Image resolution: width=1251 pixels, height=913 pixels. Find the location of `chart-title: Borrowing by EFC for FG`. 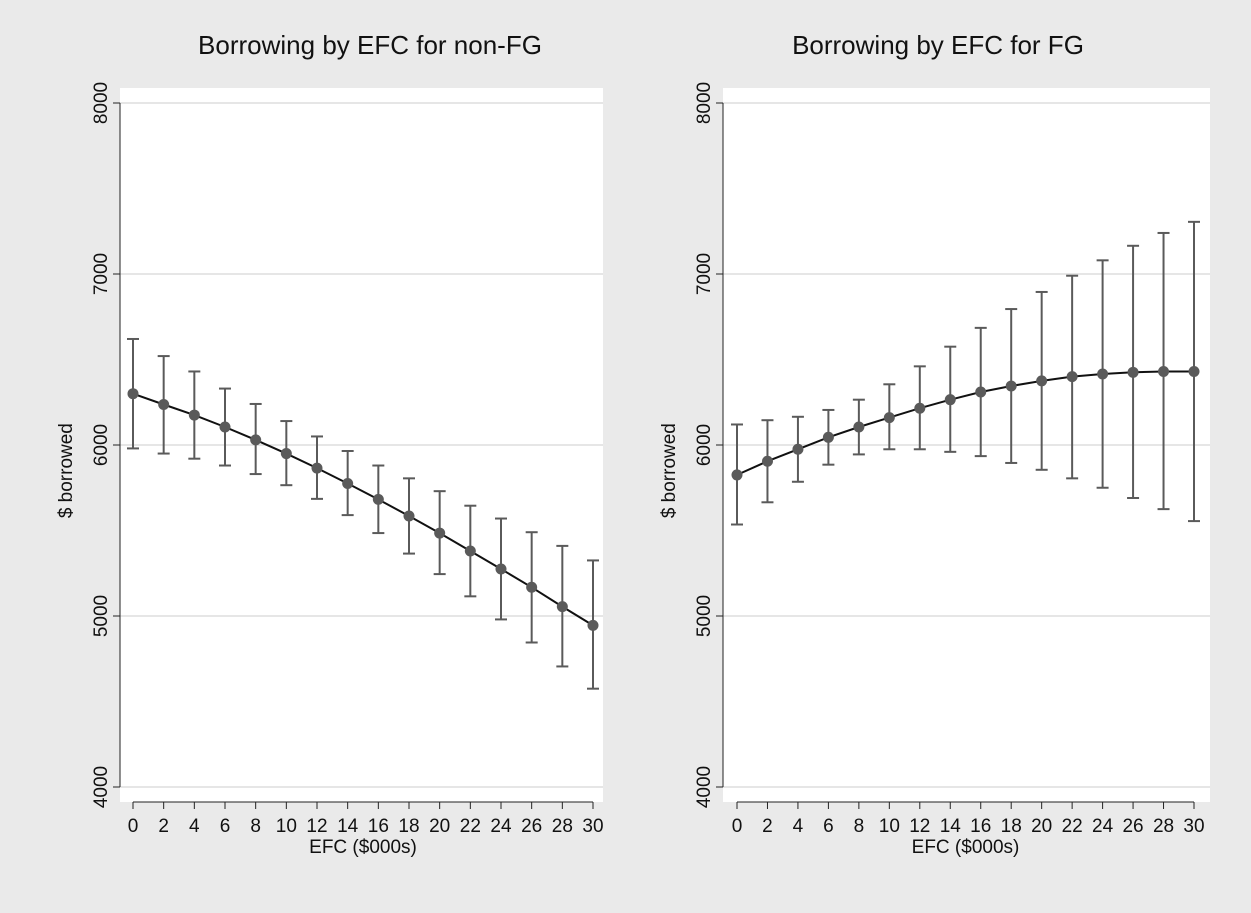

chart-title: Borrowing by EFC for FG is located at coordinates (938, 45).